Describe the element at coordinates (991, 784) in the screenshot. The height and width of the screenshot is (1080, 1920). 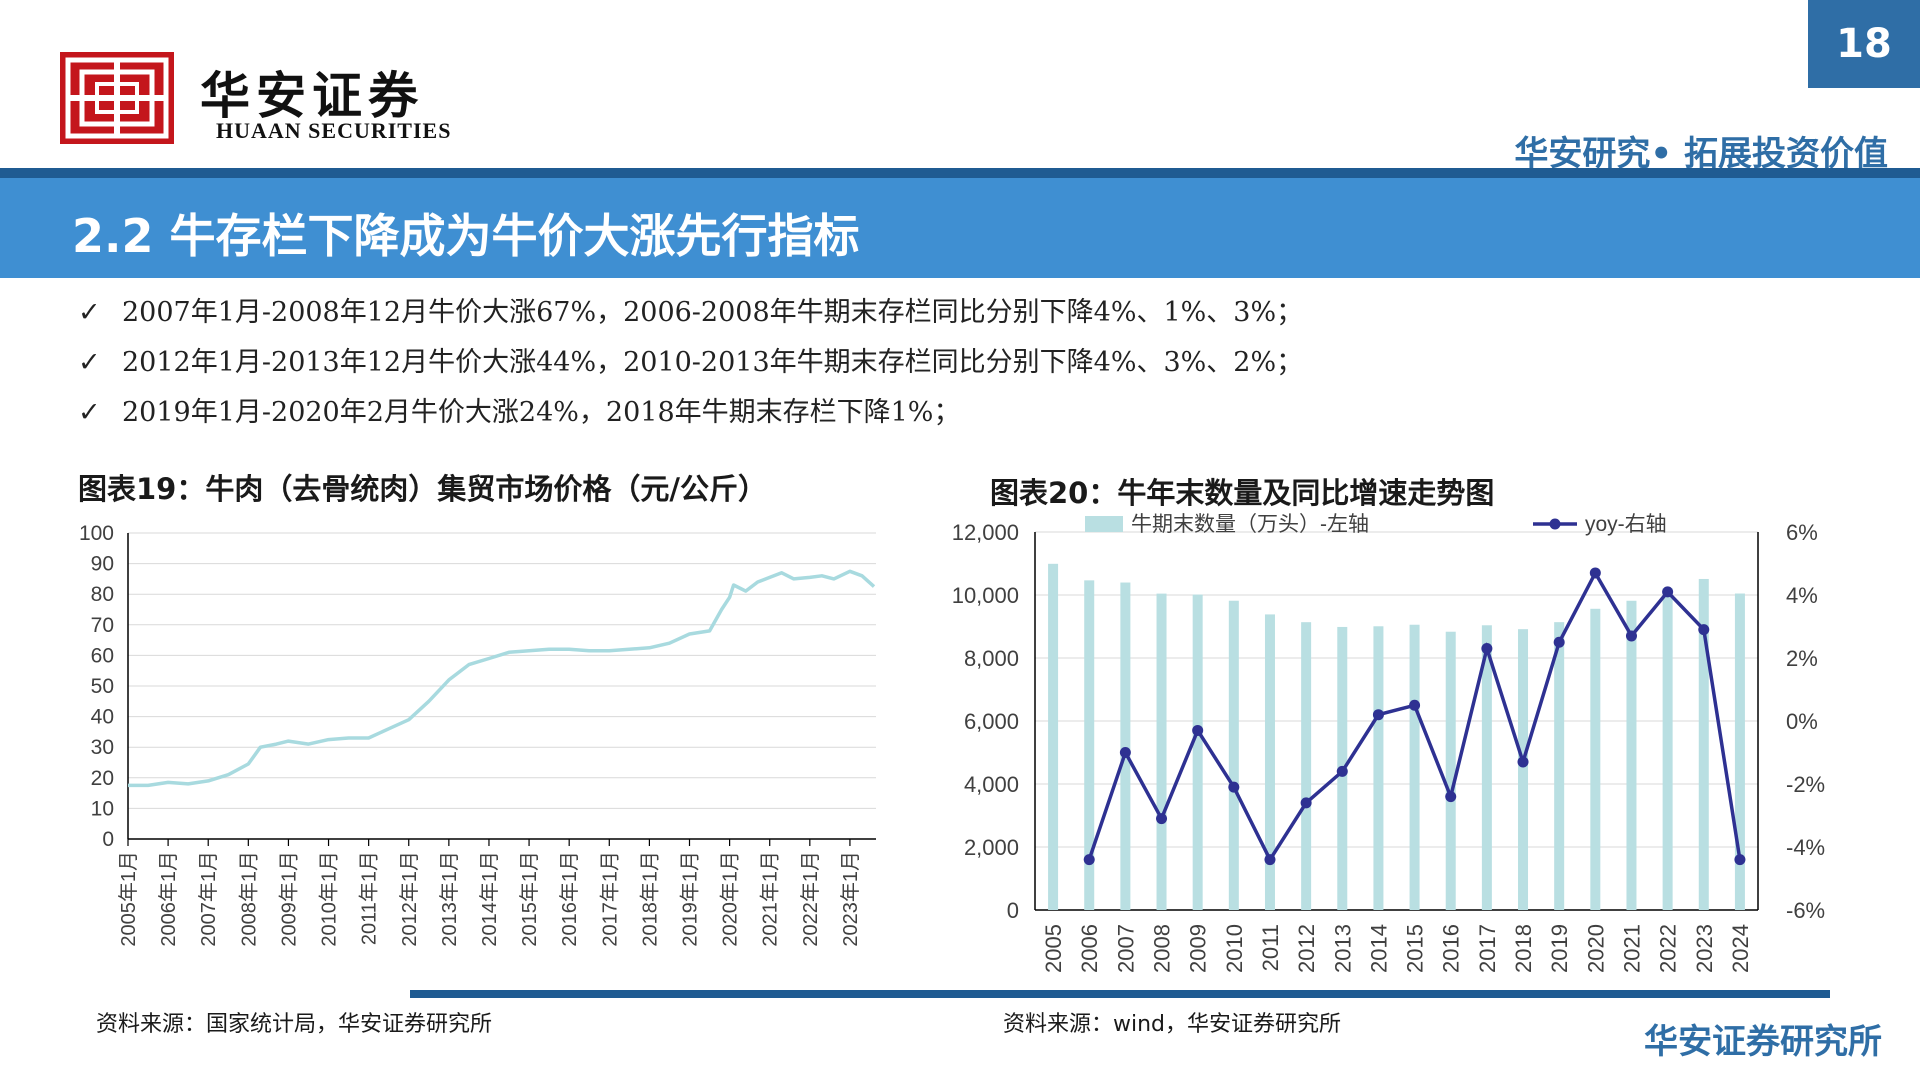
I see `chart2-y-left-tick-label: 4,000` at that location.